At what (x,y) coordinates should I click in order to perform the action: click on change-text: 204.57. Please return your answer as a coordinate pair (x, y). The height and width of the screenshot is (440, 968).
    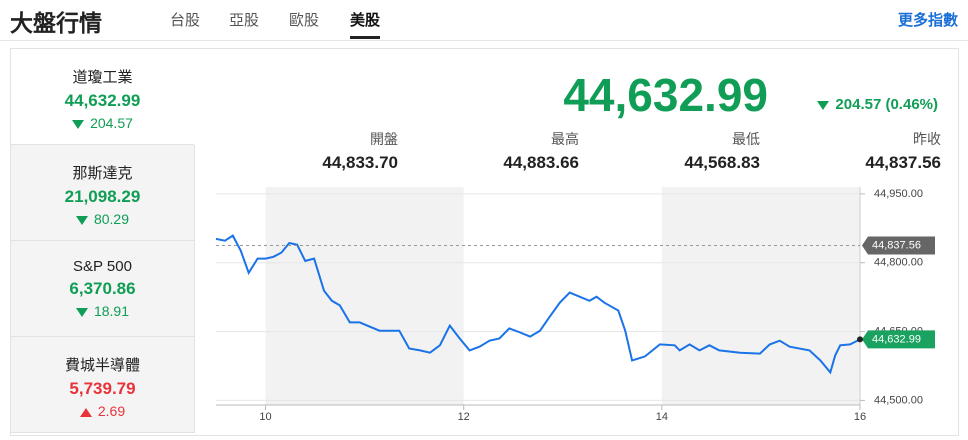
    Looking at the image, I should click on (111, 123).